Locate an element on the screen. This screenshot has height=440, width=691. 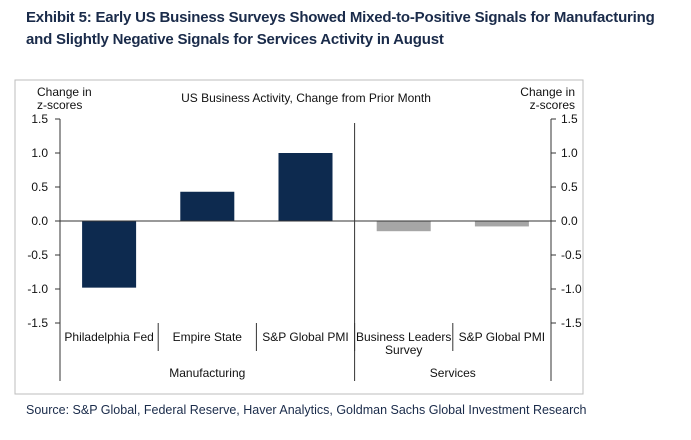
category-label: Business Leaders is located at coordinates (403, 337).